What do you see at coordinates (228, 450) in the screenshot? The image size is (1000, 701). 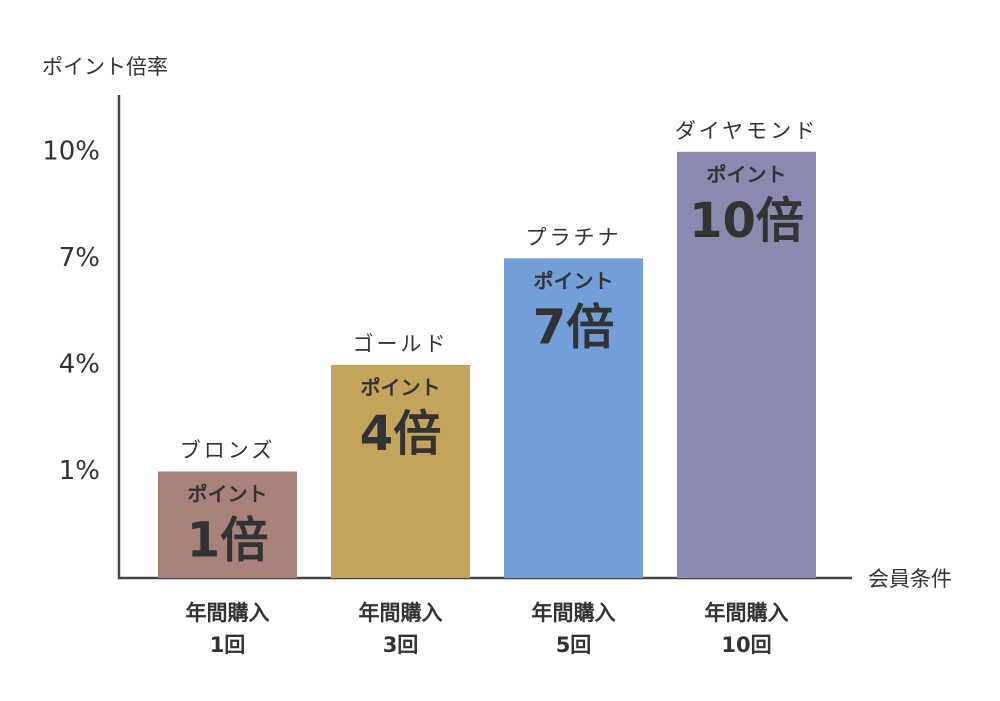 I see `category-label: ブロンズ` at bounding box center [228, 450].